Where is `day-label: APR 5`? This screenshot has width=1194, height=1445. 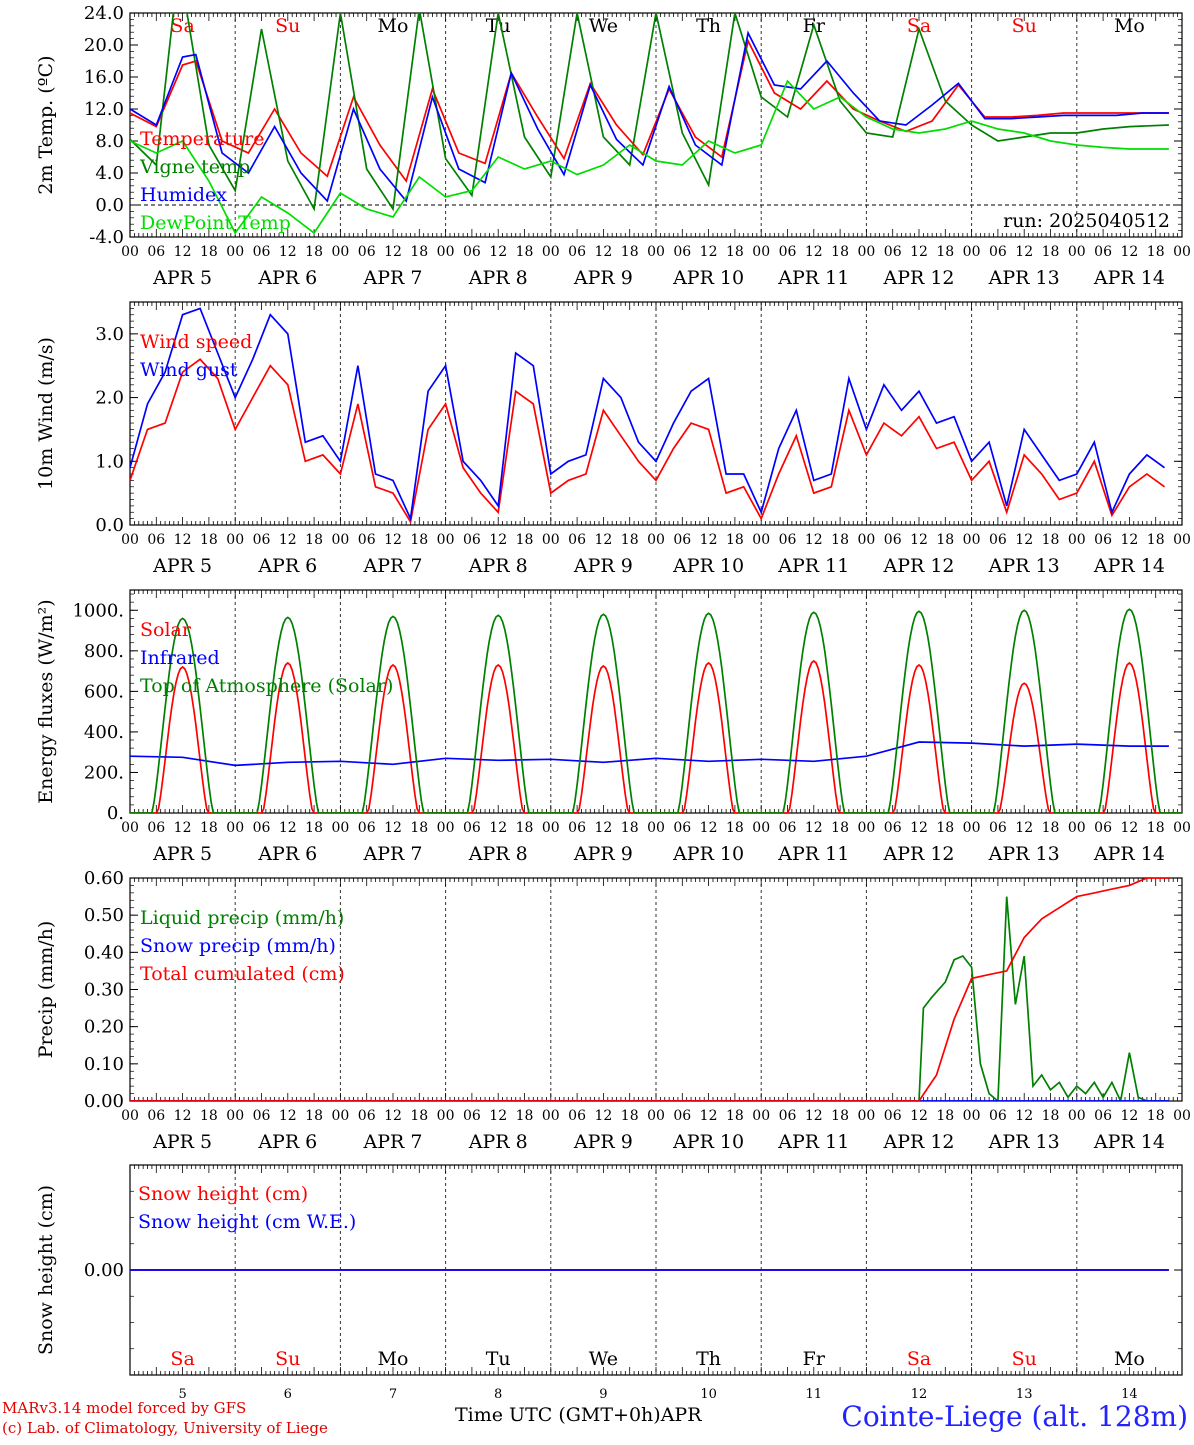 day-label: APR 5 is located at coordinates (182, 854).